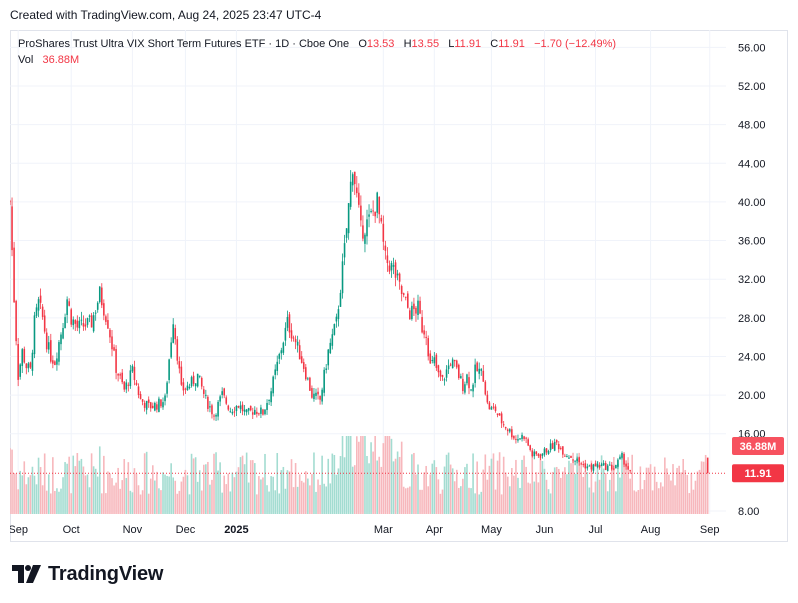 The height and width of the screenshot is (603, 798). I want to click on tradingview-logo: TradingView, so click(87, 574).